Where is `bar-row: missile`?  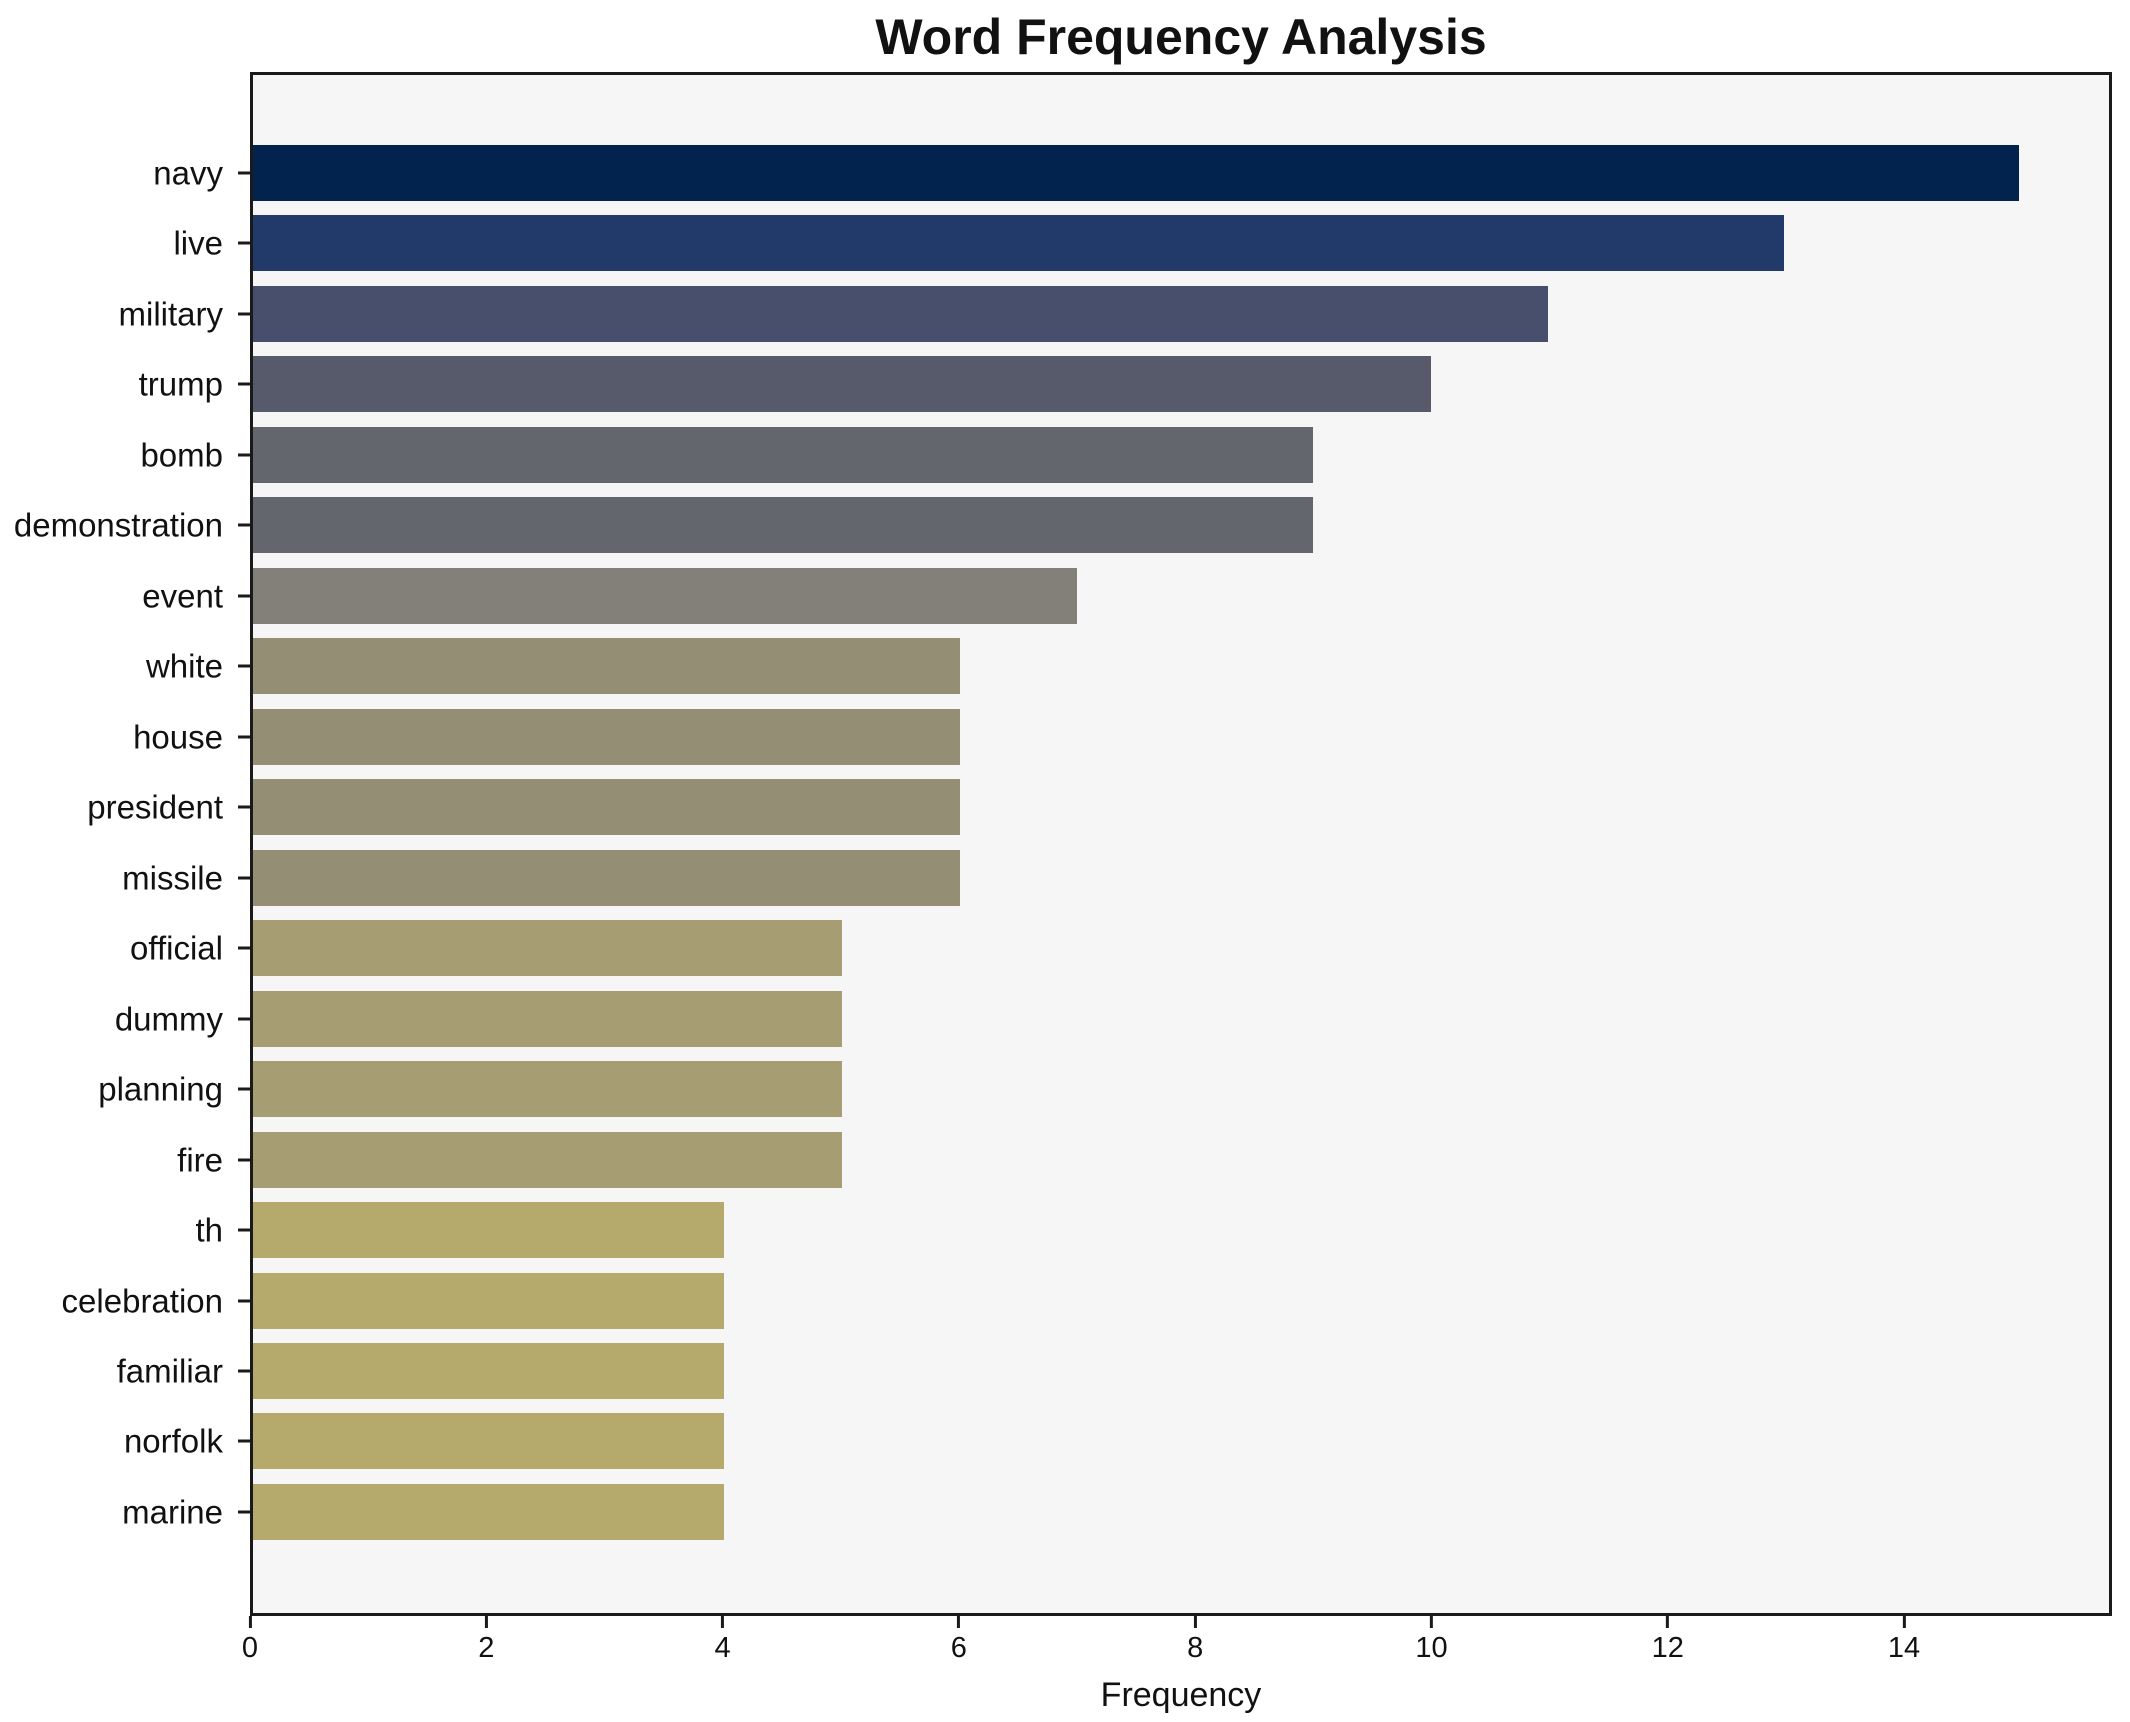
bar-row: missile is located at coordinates (1115, 877).